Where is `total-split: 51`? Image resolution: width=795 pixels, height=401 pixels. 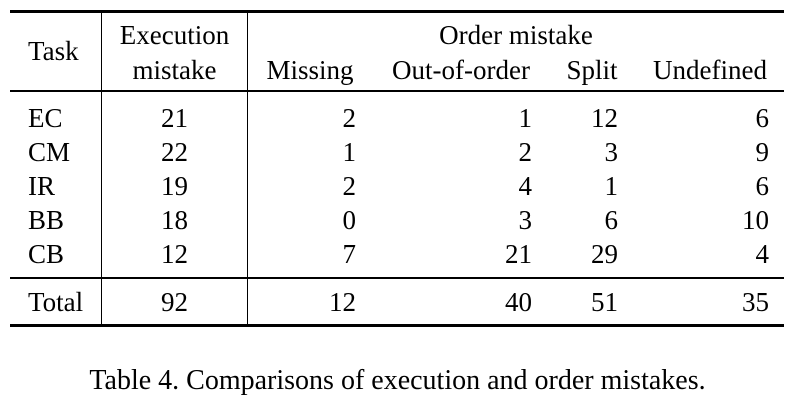 total-split: 51 is located at coordinates (604, 302).